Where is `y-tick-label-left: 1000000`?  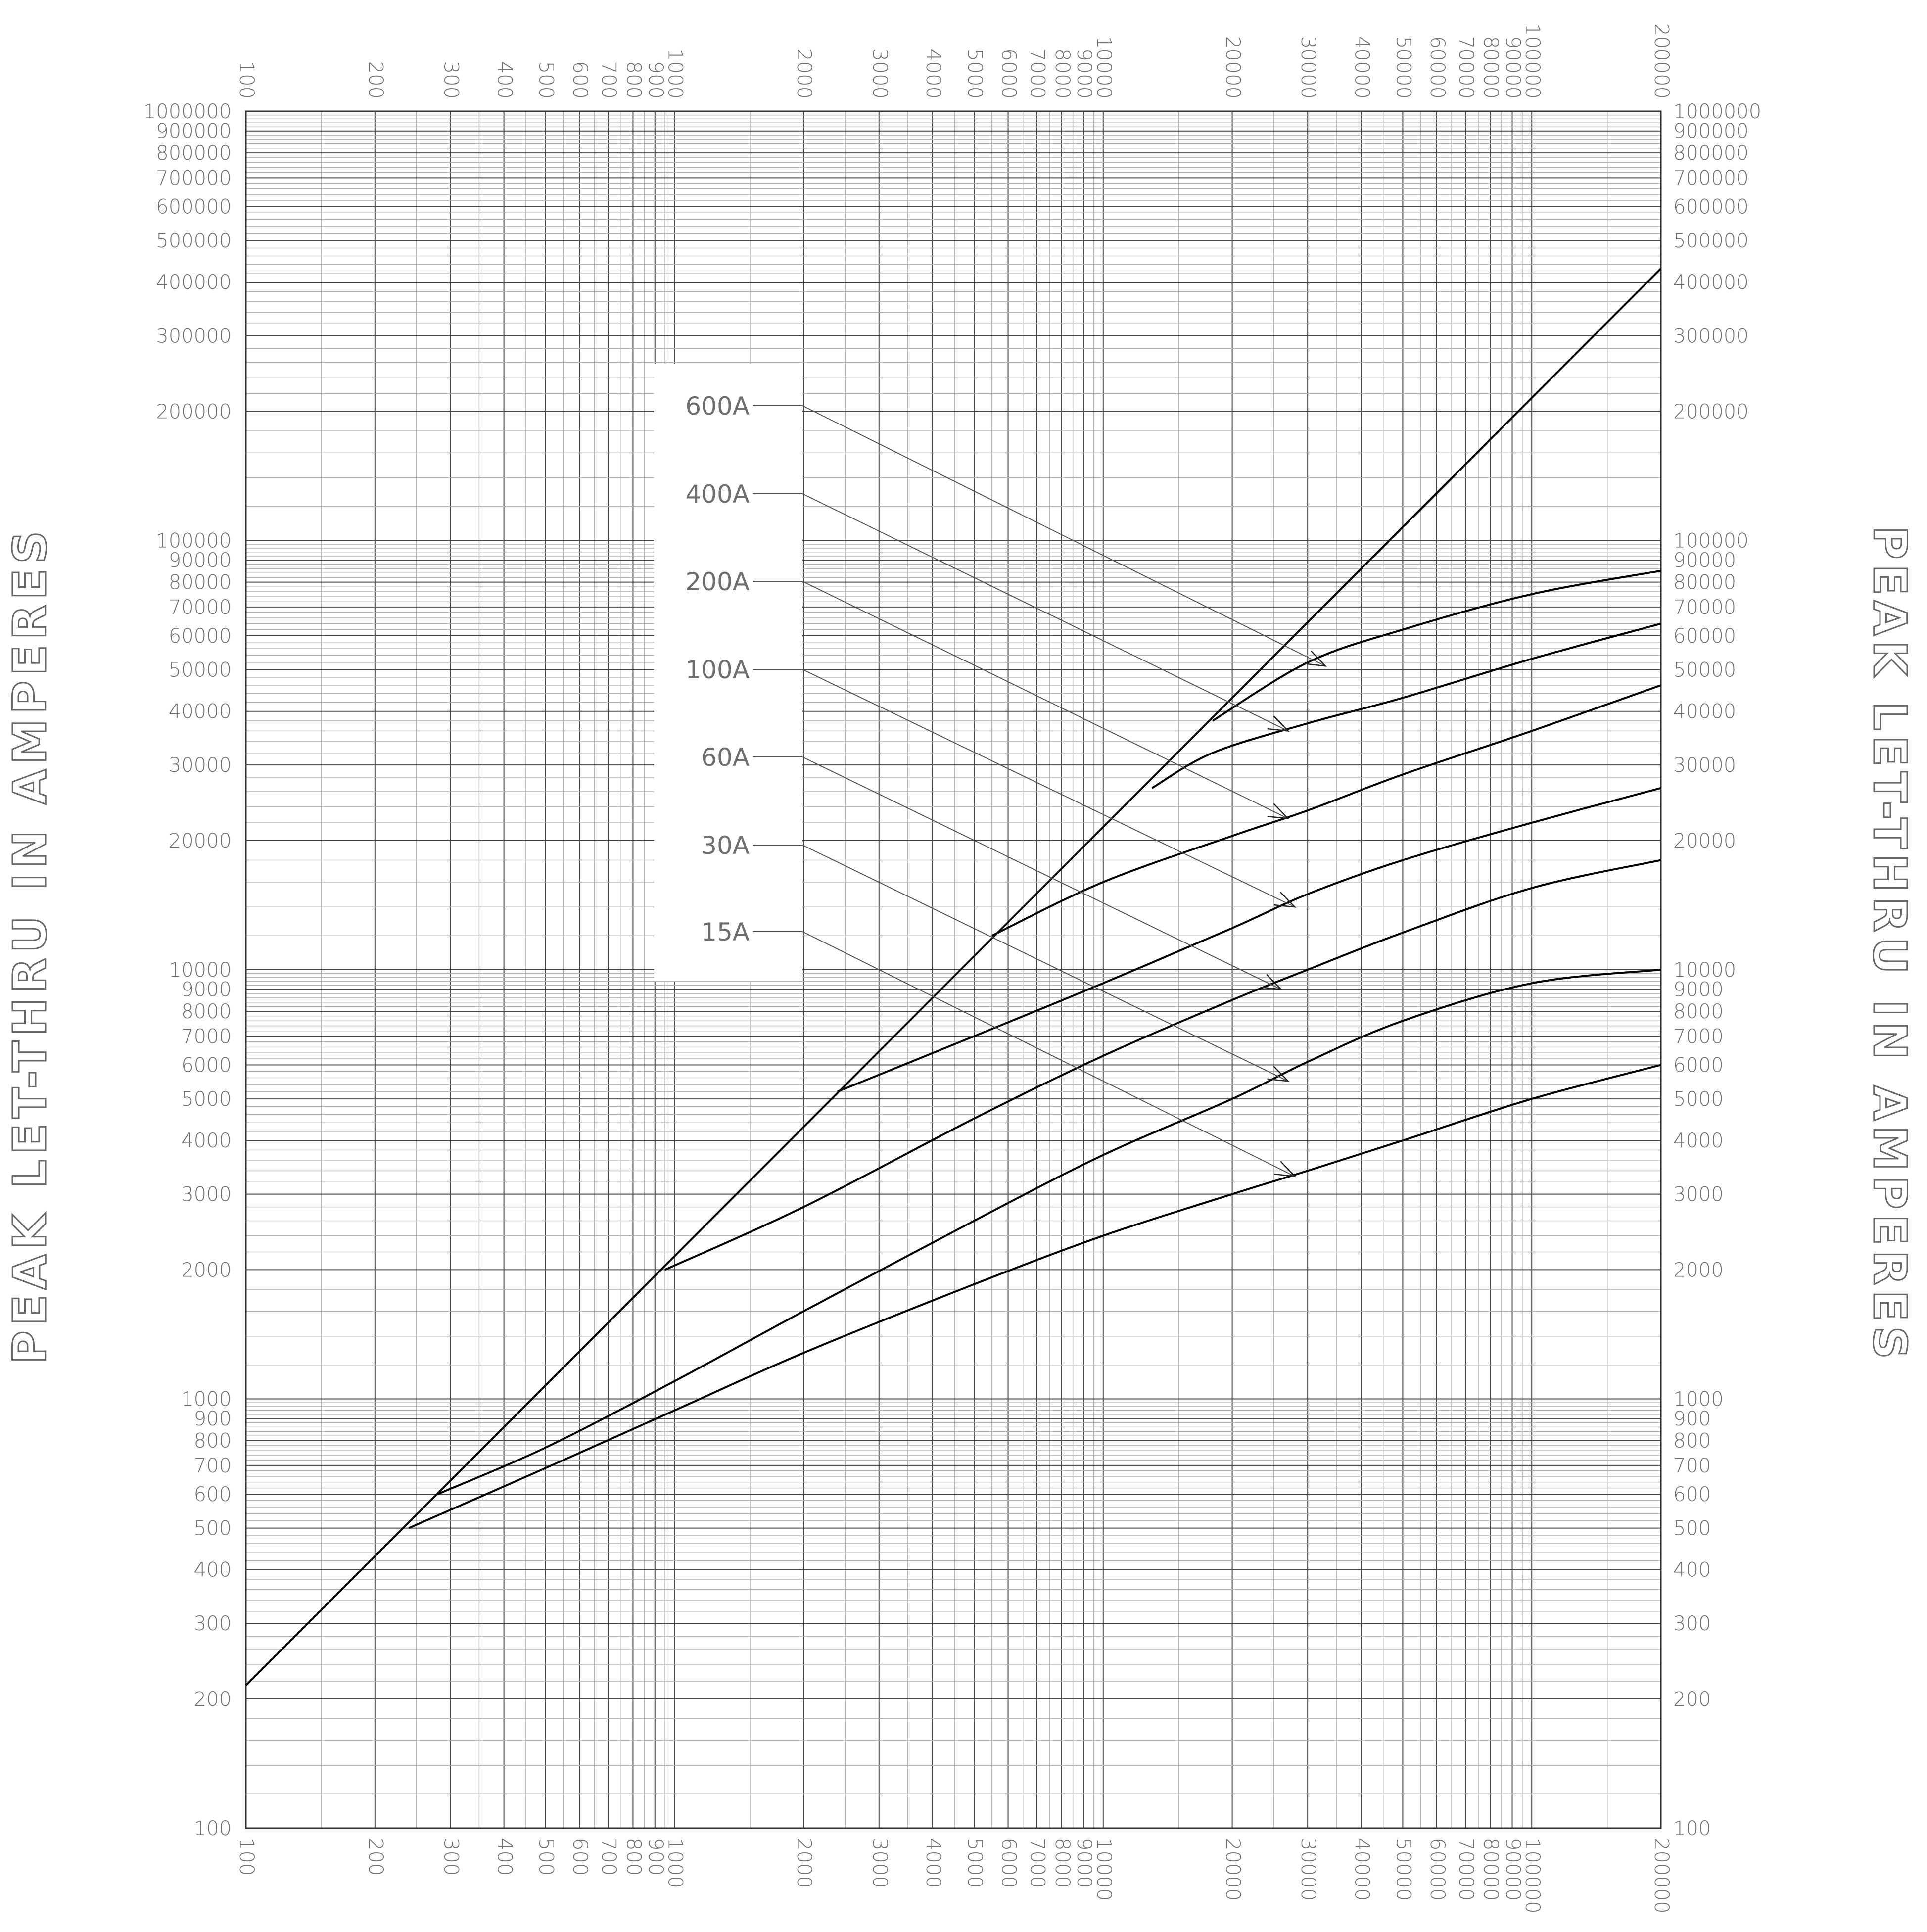 y-tick-label-left: 1000000 is located at coordinates (187, 111).